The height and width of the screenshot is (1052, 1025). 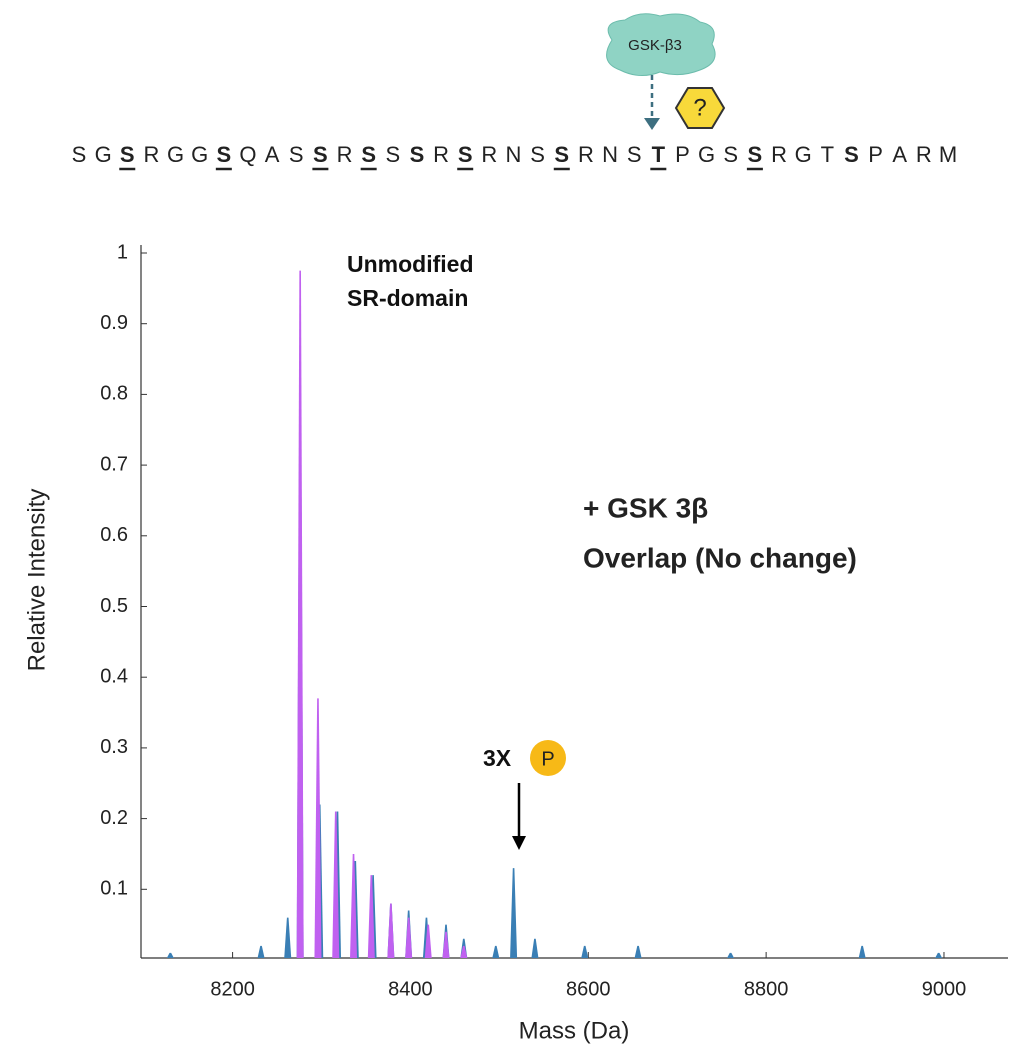 I want to click on y-tick-label: 1, so click(x=122, y=252).